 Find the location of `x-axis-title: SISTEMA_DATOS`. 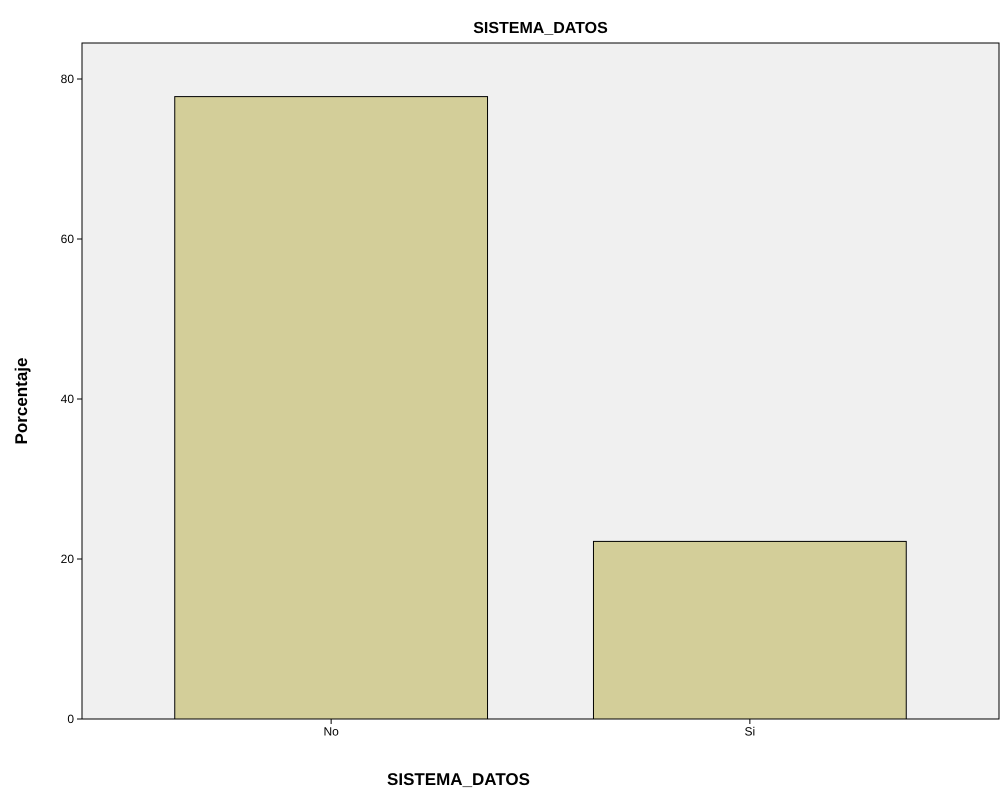

x-axis-title: SISTEMA_DATOS is located at coordinates (458, 779).